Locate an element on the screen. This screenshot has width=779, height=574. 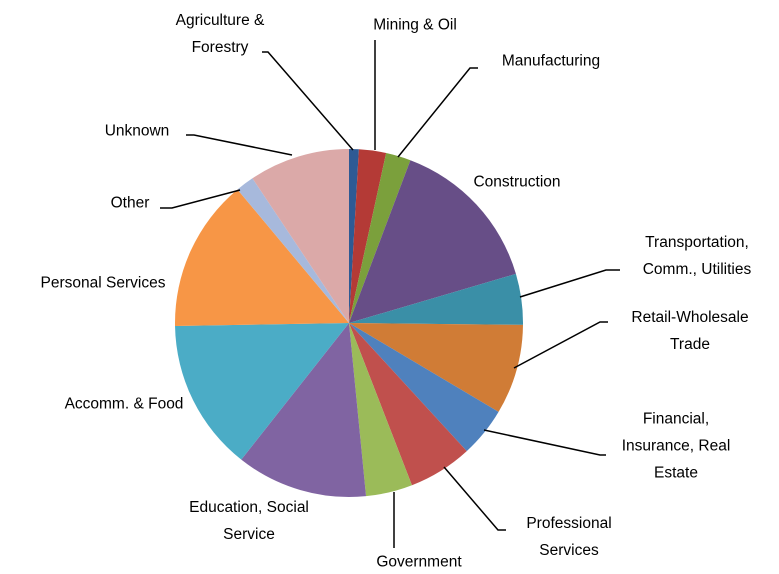
slice-label: Mining & Oil is located at coordinates (415, 25).